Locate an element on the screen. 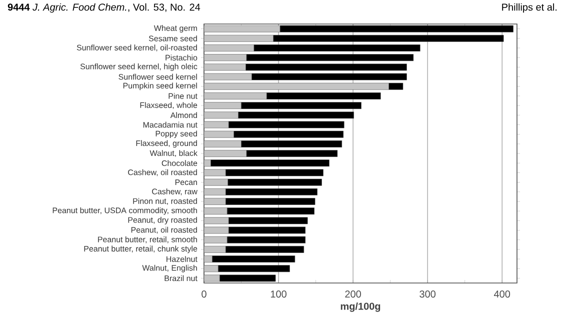 The width and height of the screenshot is (565, 326). y-tick-label: Pecan is located at coordinates (186, 182).